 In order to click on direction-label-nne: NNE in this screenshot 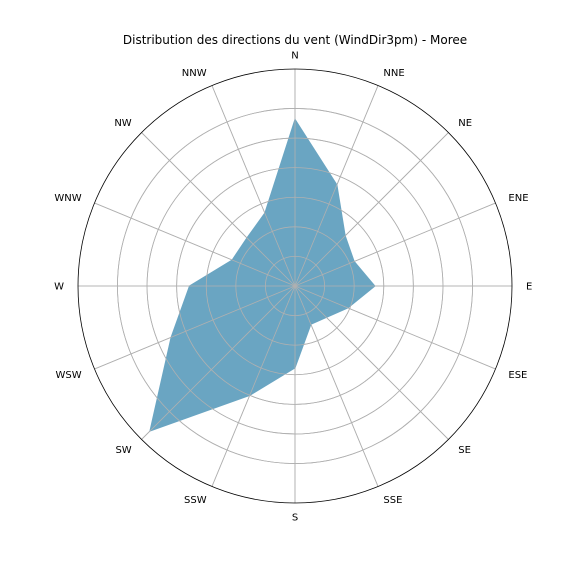, I will do `click(393, 73)`.